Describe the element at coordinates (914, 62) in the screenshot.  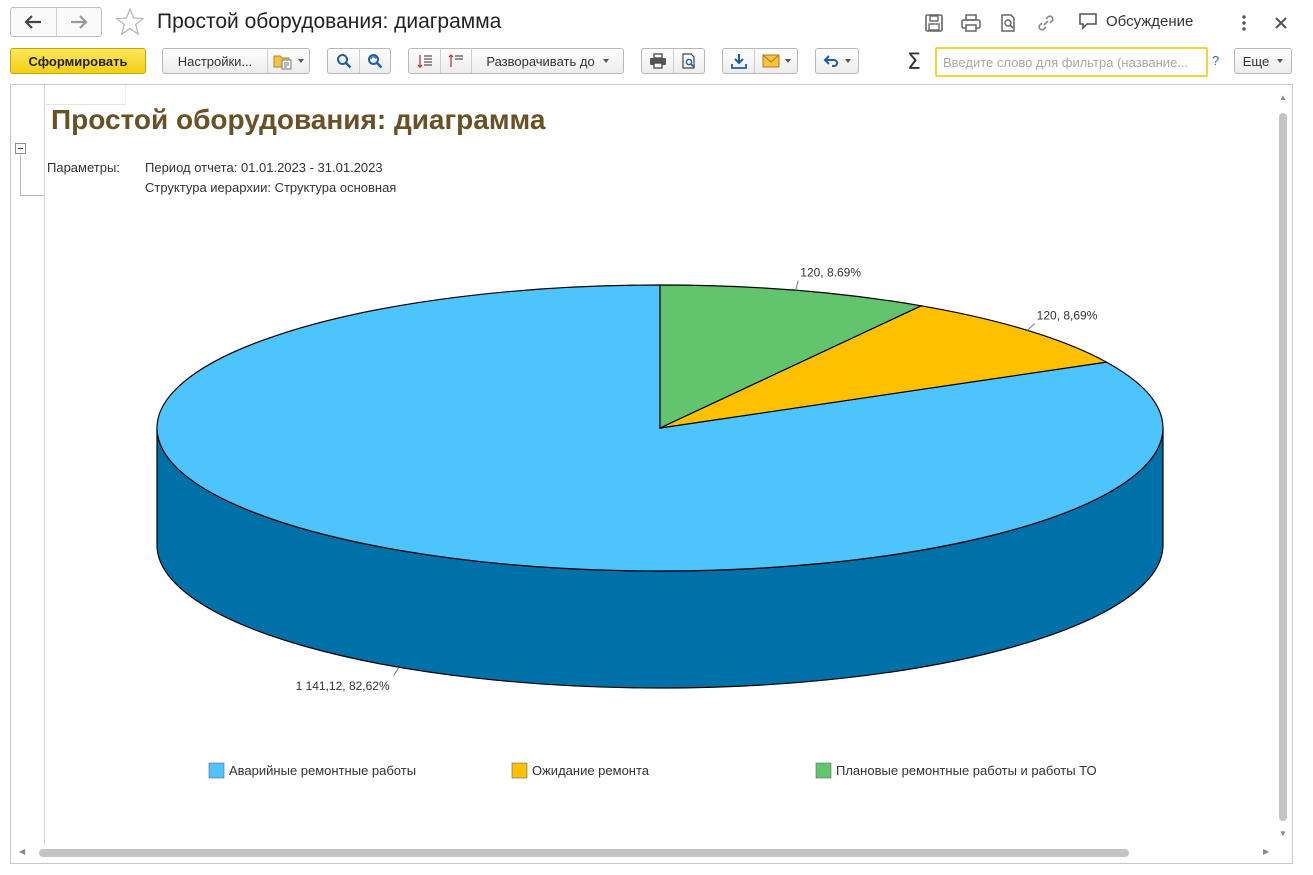
I see `sum-icon: Σ` at that location.